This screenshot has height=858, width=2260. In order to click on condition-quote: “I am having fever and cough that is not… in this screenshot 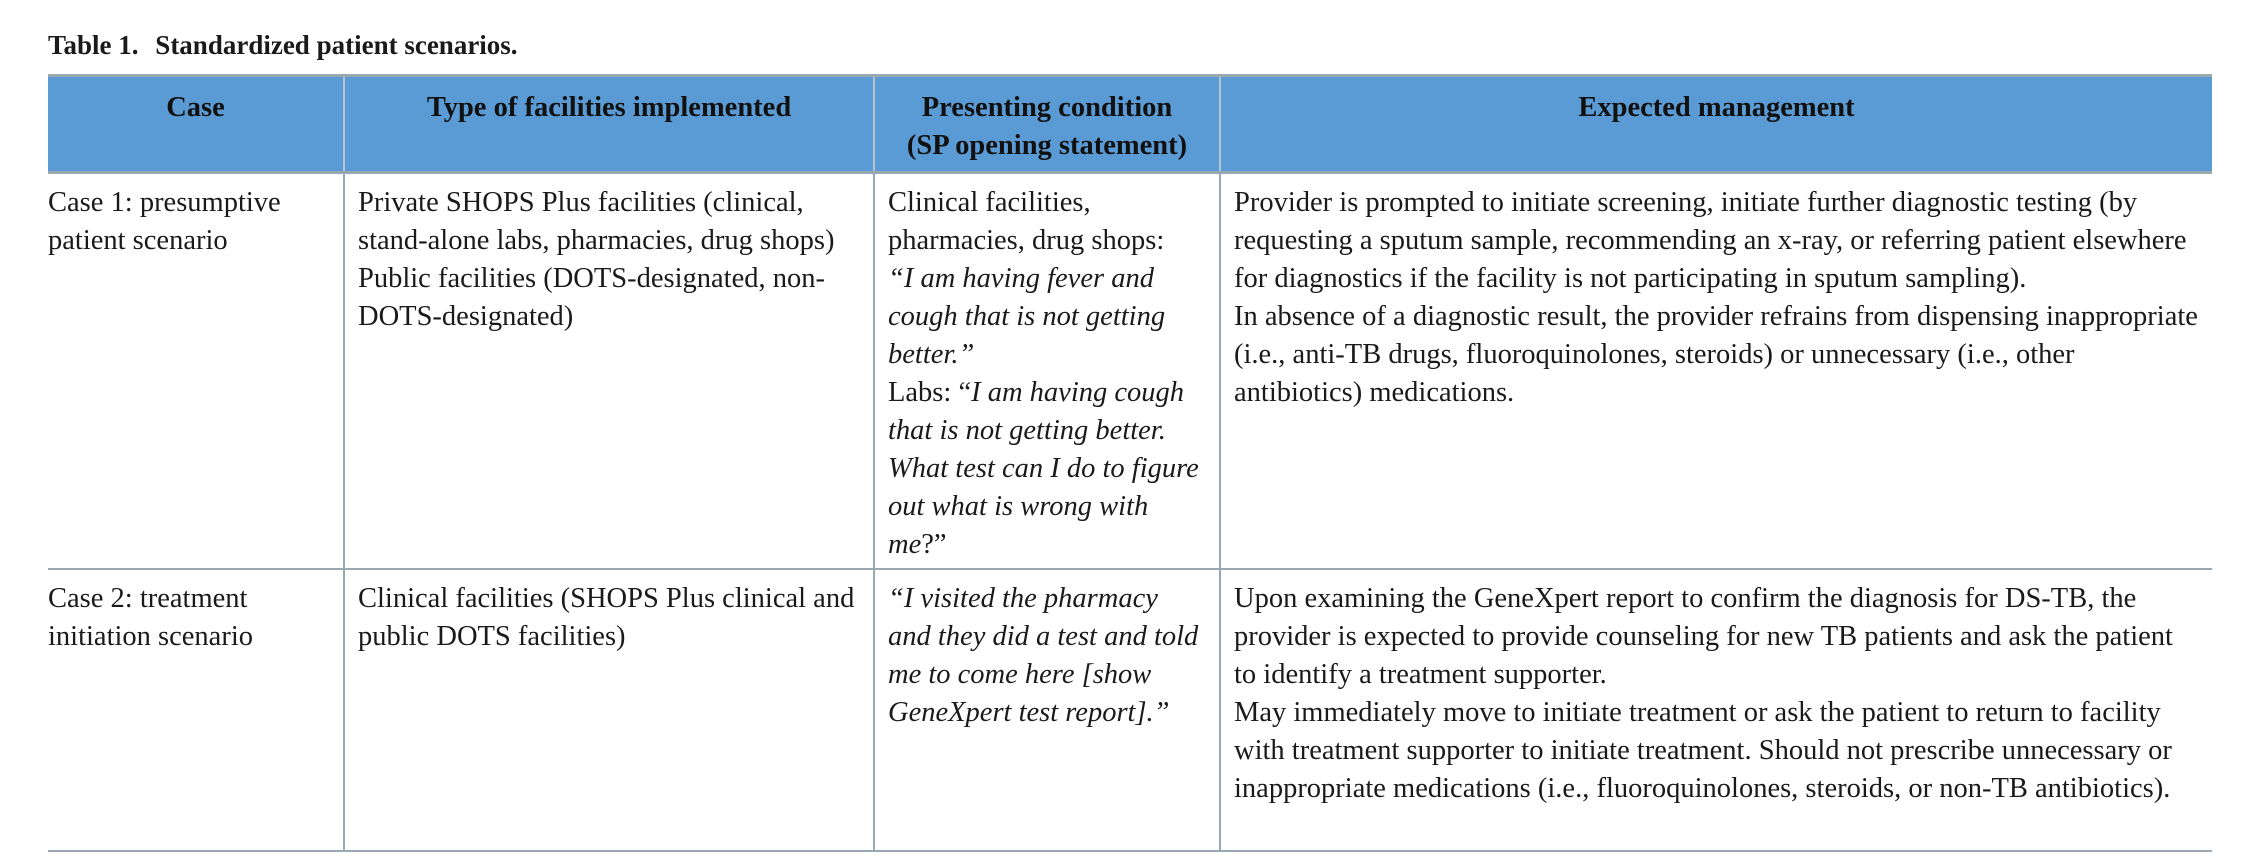, I will do `click(1027, 316)`.